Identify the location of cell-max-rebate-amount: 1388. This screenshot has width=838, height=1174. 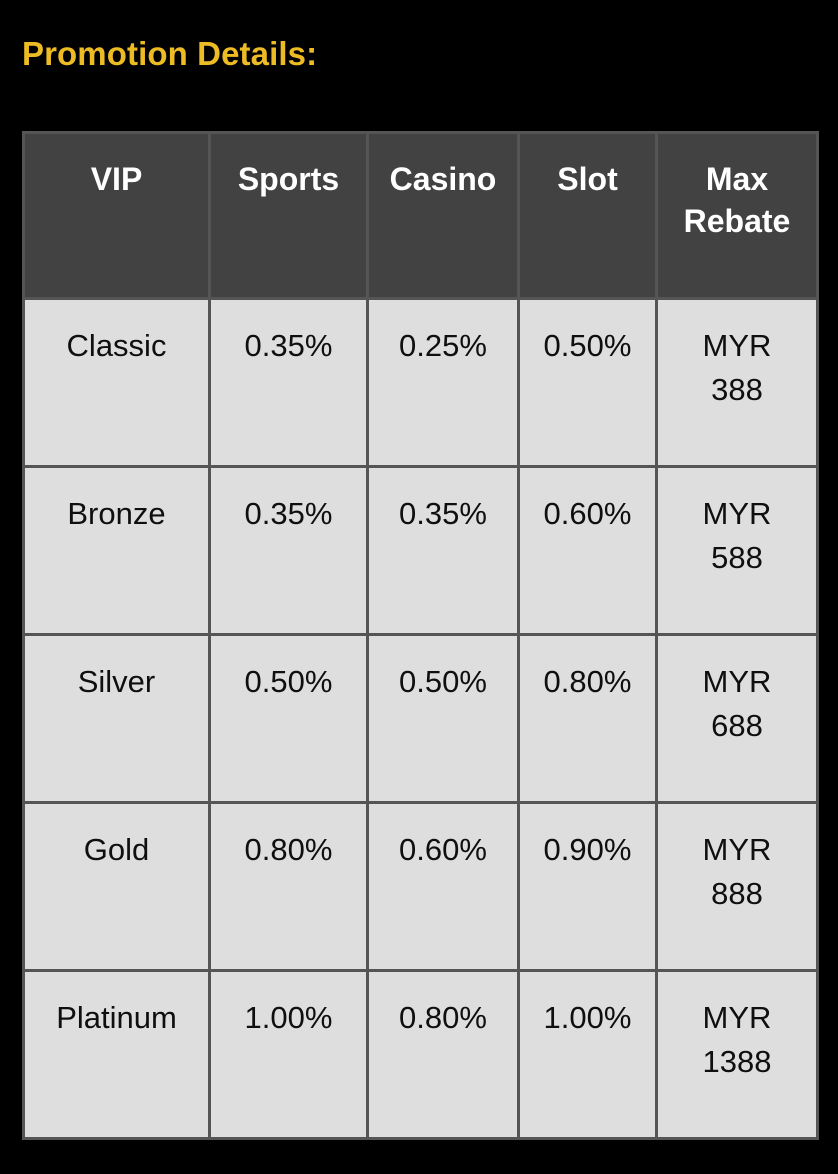
(737, 1061).